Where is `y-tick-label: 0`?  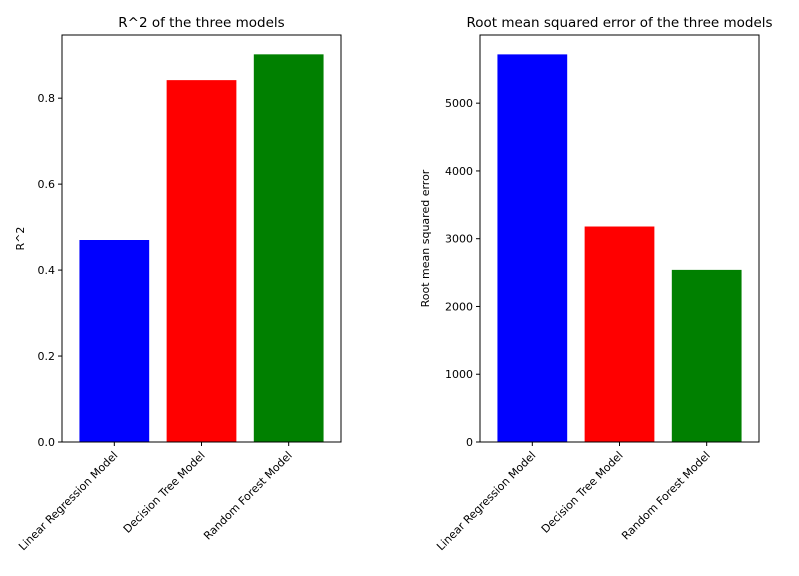 y-tick-label: 0 is located at coordinates (469, 442).